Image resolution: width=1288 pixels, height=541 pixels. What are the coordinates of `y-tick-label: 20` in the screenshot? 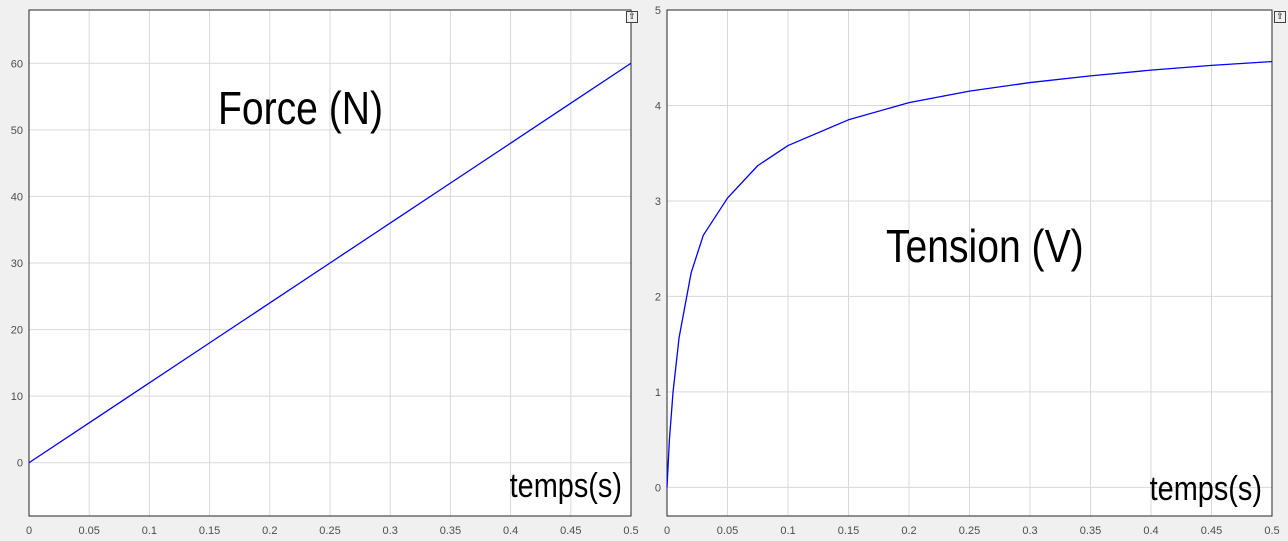 It's located at (17, 331).